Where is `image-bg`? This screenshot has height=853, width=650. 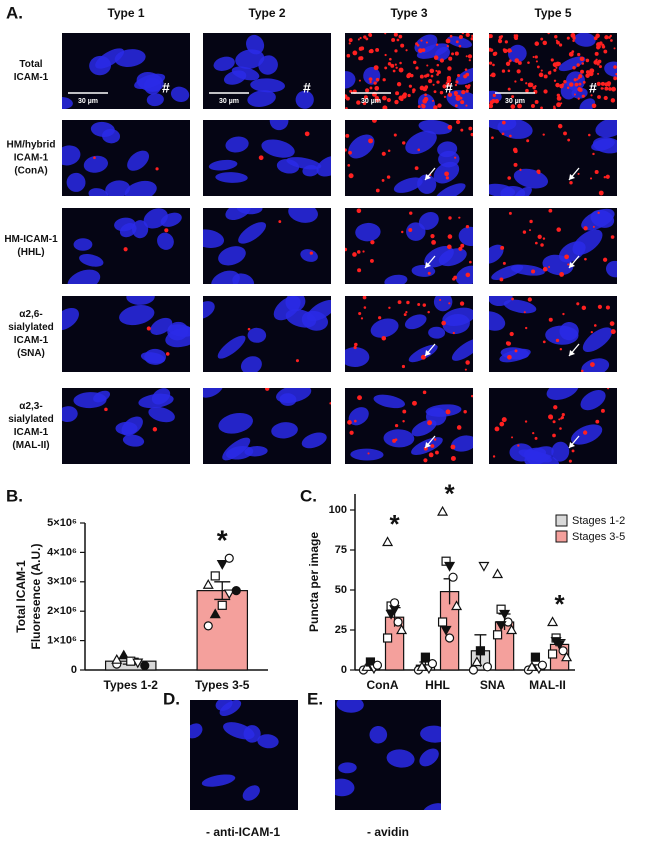 image-bg is located at coordinates (553, 71).